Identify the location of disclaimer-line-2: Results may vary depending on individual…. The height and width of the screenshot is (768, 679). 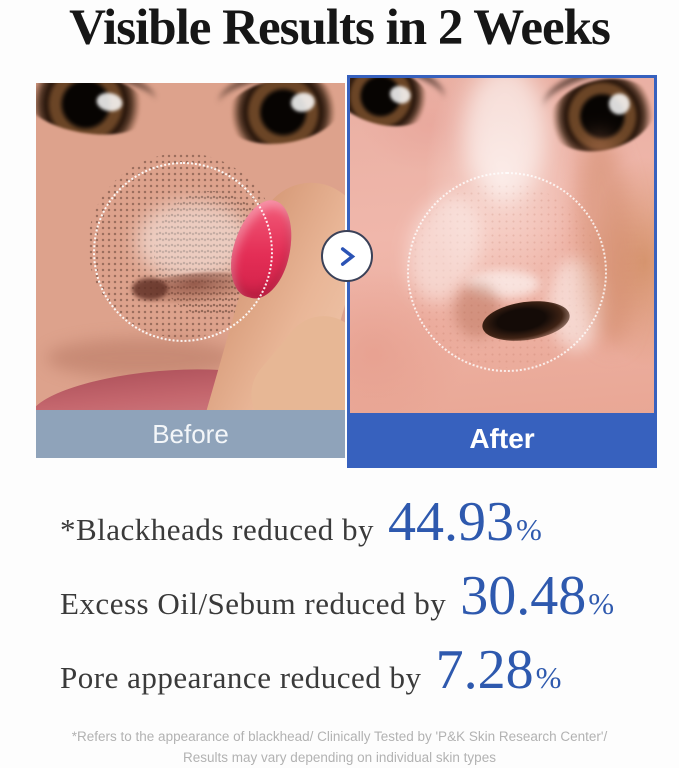
(339, 757).